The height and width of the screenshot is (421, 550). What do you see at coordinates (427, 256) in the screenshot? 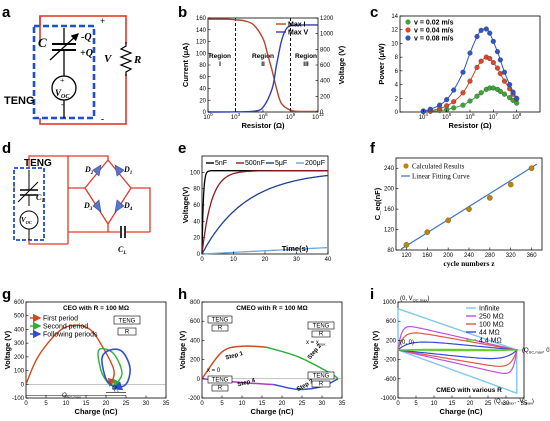
I see `x-tick-label: 160` at bounding box center [427, 256].